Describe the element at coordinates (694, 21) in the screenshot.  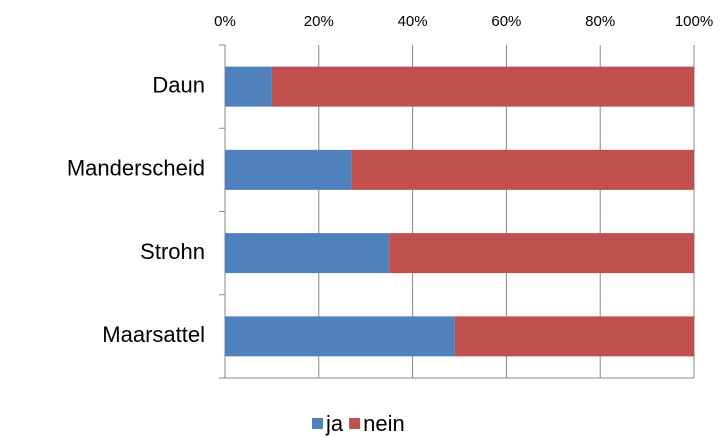
I see `x-tick-label: 100%` at that location.